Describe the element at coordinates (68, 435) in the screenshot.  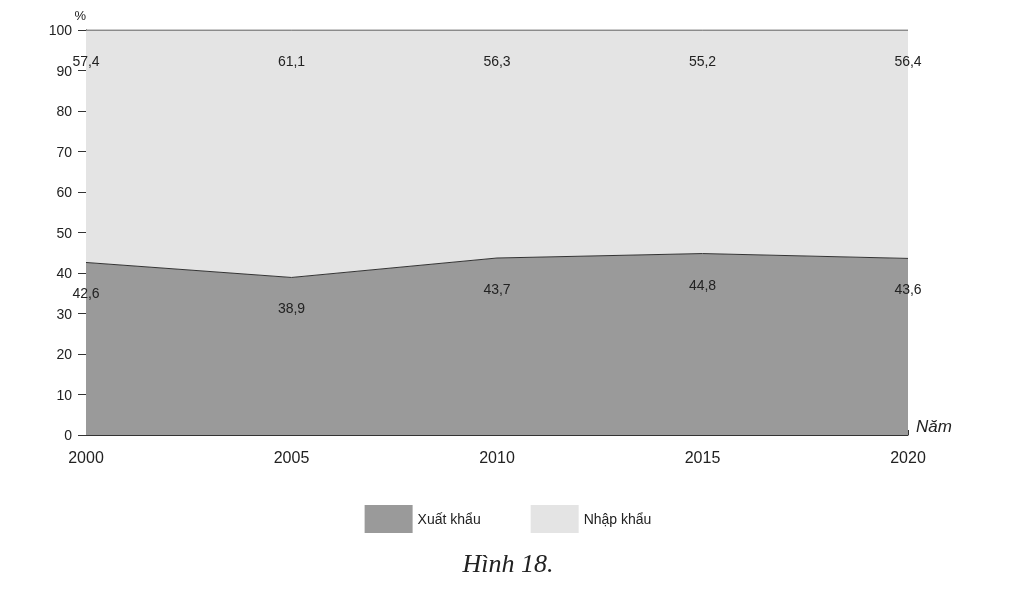
I see `y-tick-label: 0` at that location.